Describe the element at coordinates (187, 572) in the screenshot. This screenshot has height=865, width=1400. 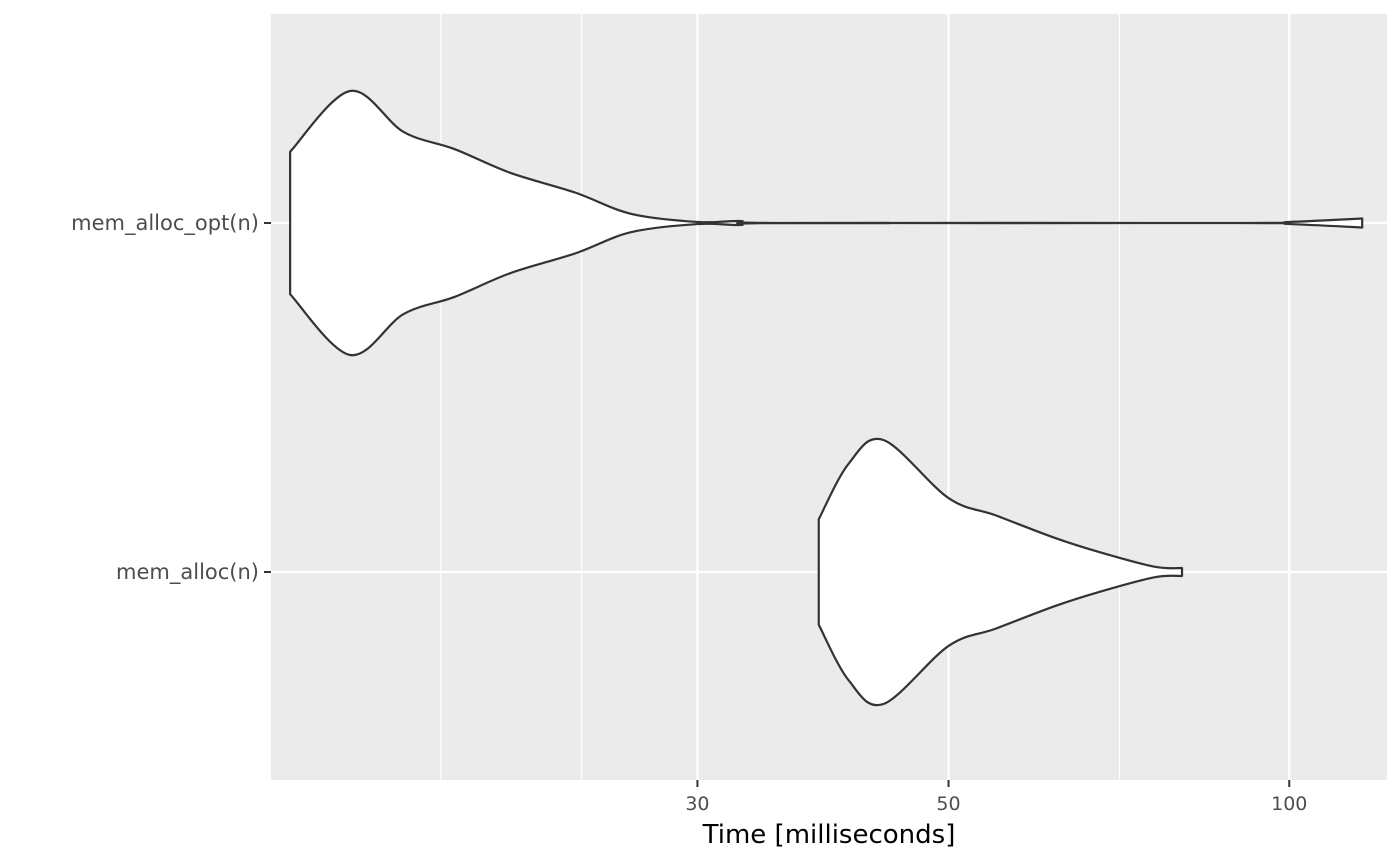
I see `y-tick-label: mem_alloc(n)` at that location.